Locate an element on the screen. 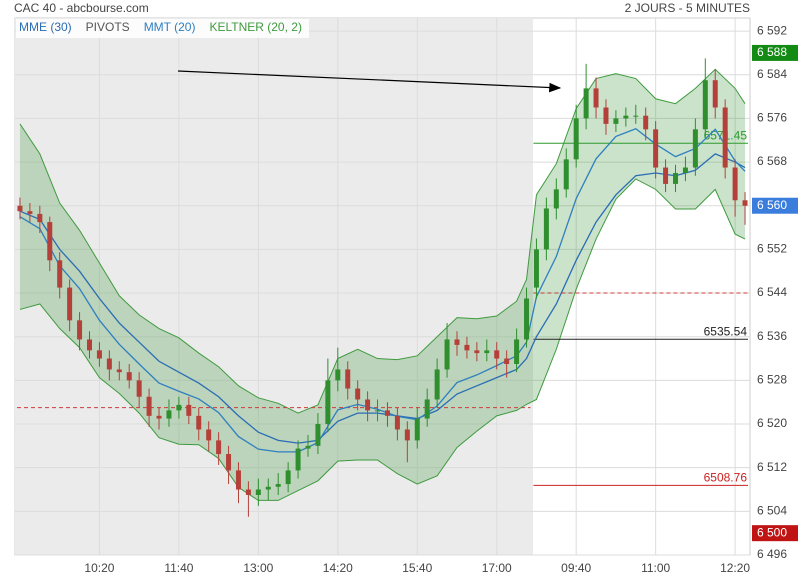 The height and width of the screenshot is (580, 800). x-tick-label: 11:40 is located at coordinates (178, 568).